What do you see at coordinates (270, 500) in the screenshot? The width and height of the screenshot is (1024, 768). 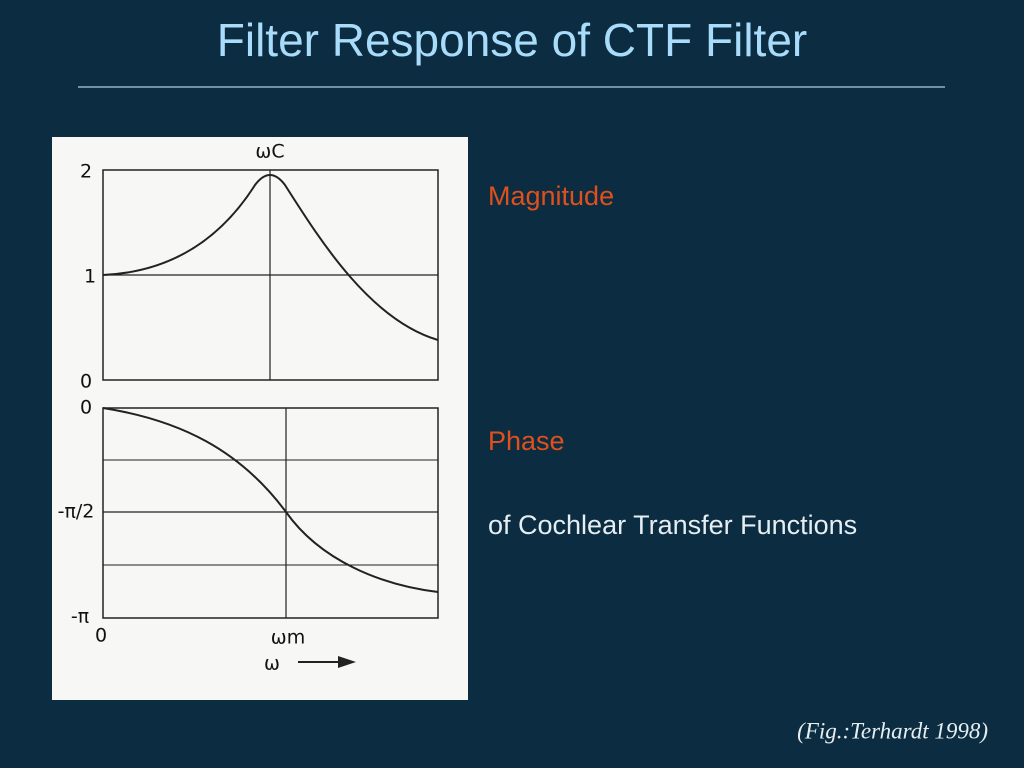 I see `phase-curve` at bounding box center [270, 500].